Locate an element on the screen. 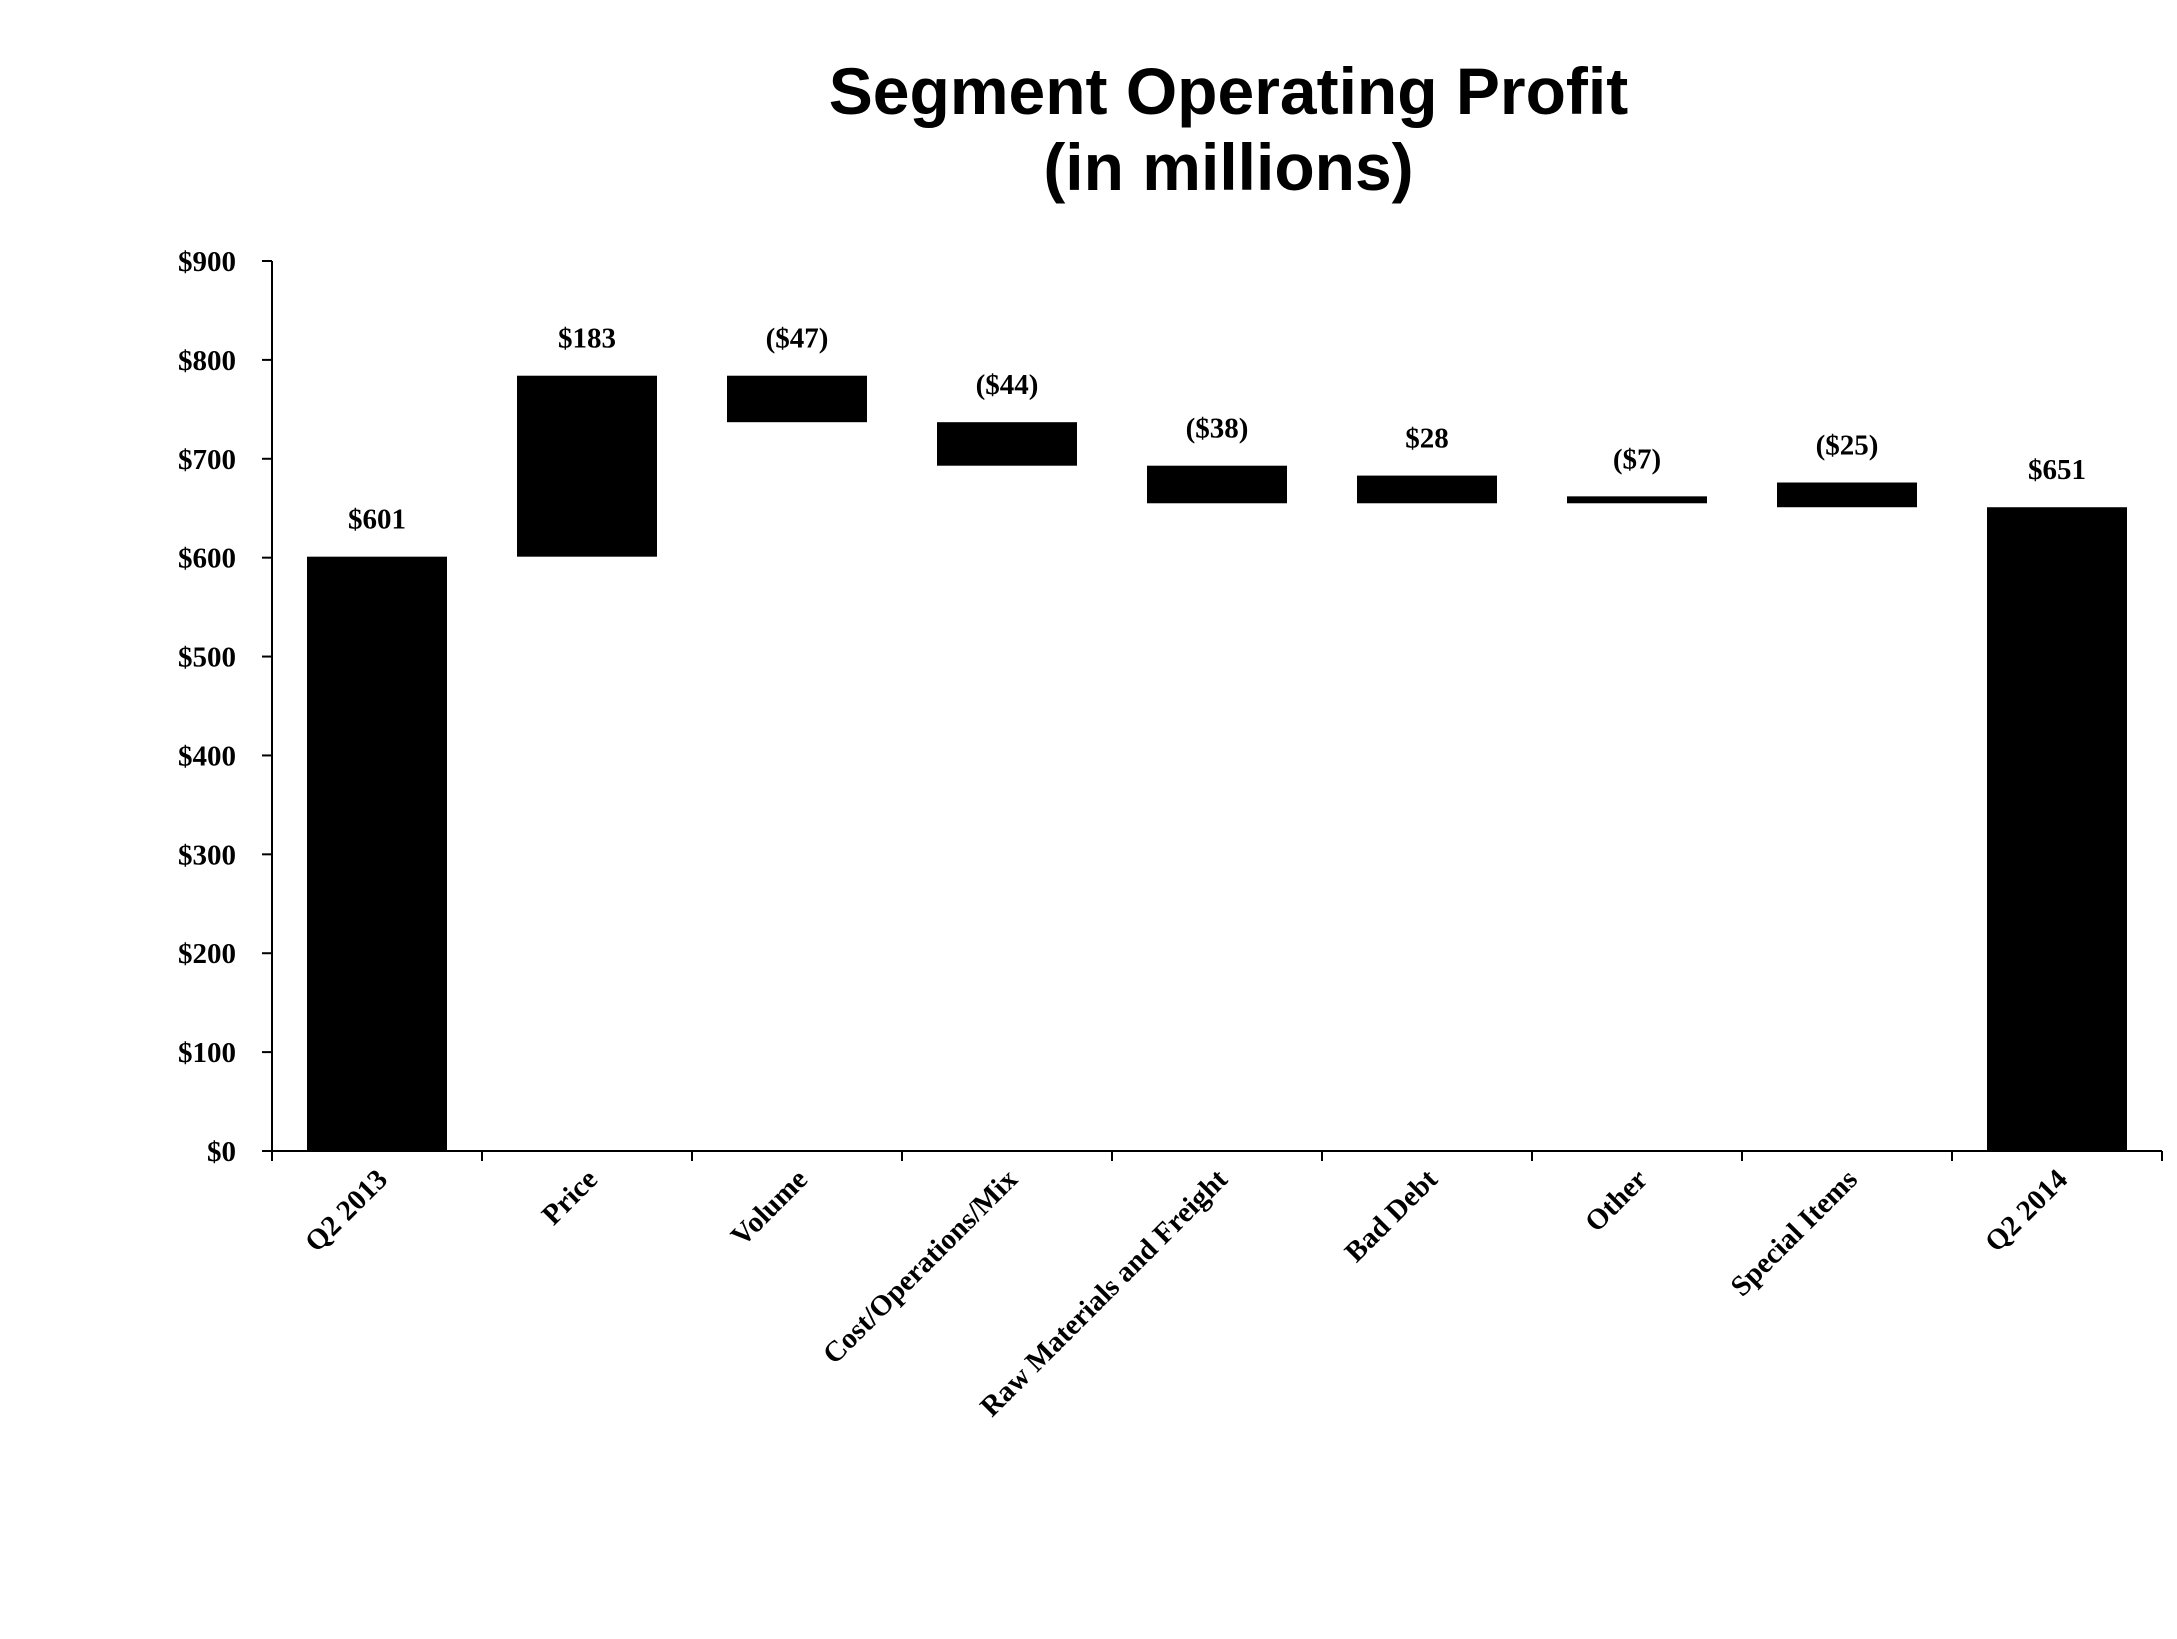  x-tick-label: Cost/Operations/Mix is located at coordinates (921, 1267).